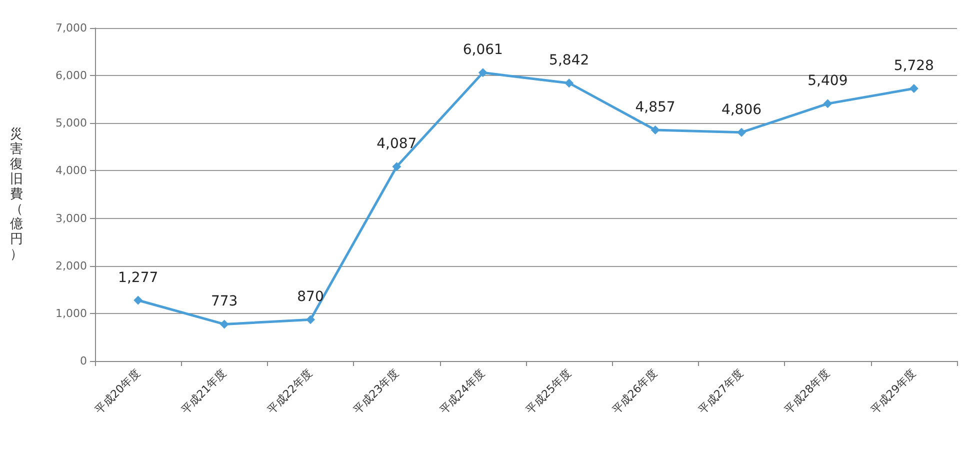 Image resolution: width=965 pixels, height=461 pixels. What do you see at coordinates (828, 81) in the screenshot?
I see `data-label: 5,409` at bounding box center [828, 81].